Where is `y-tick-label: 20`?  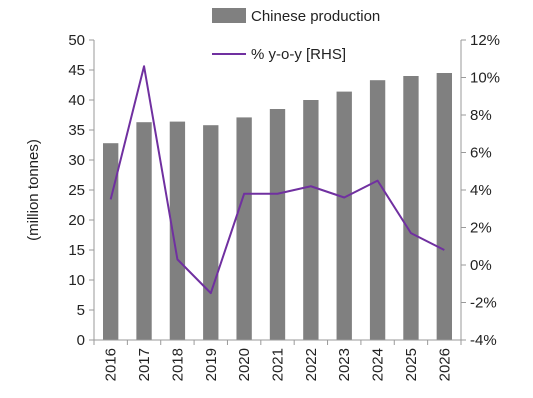 y-tick-label: 20 is located at coordinates (76, 220).